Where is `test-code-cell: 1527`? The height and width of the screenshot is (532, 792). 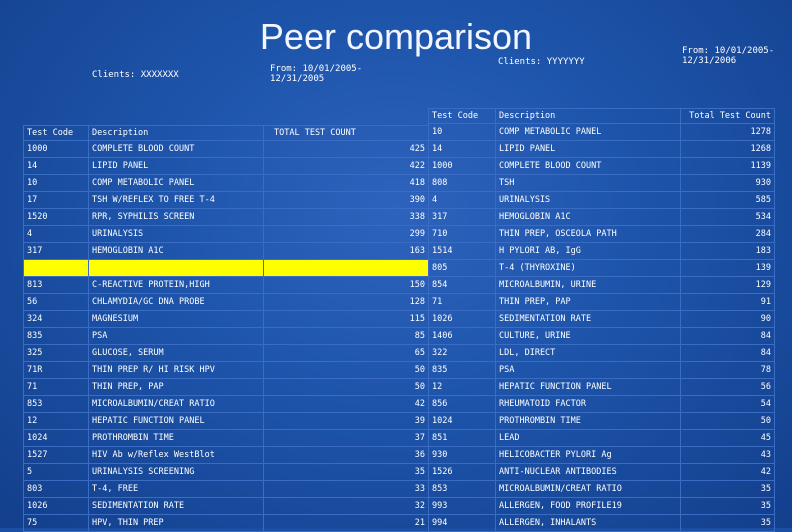 test-code-cell: 1527 is located at coordinates (56, 455).